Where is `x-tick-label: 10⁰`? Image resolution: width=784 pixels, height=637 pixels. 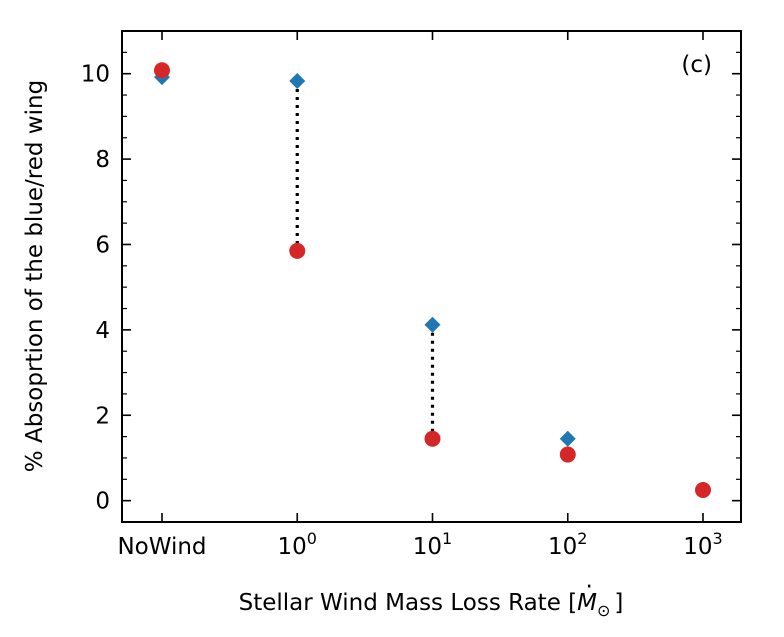 x-tick-label: 10⁰ is located at coordinates (297, 544).